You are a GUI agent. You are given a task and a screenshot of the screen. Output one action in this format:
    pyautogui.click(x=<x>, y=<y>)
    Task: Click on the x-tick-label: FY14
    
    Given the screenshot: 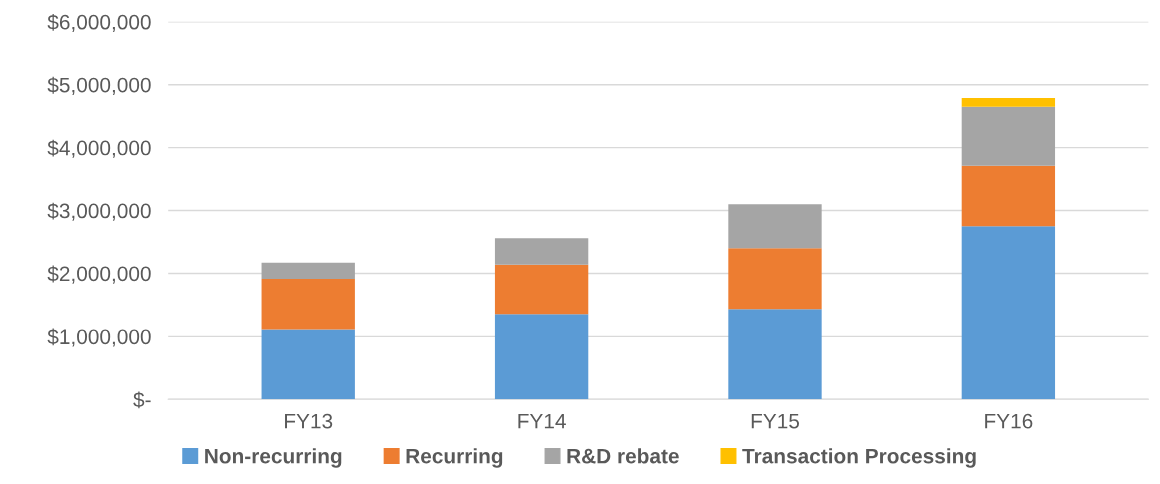 What is the action you would take?
    pyautogui.click(x=542, y=421)
    